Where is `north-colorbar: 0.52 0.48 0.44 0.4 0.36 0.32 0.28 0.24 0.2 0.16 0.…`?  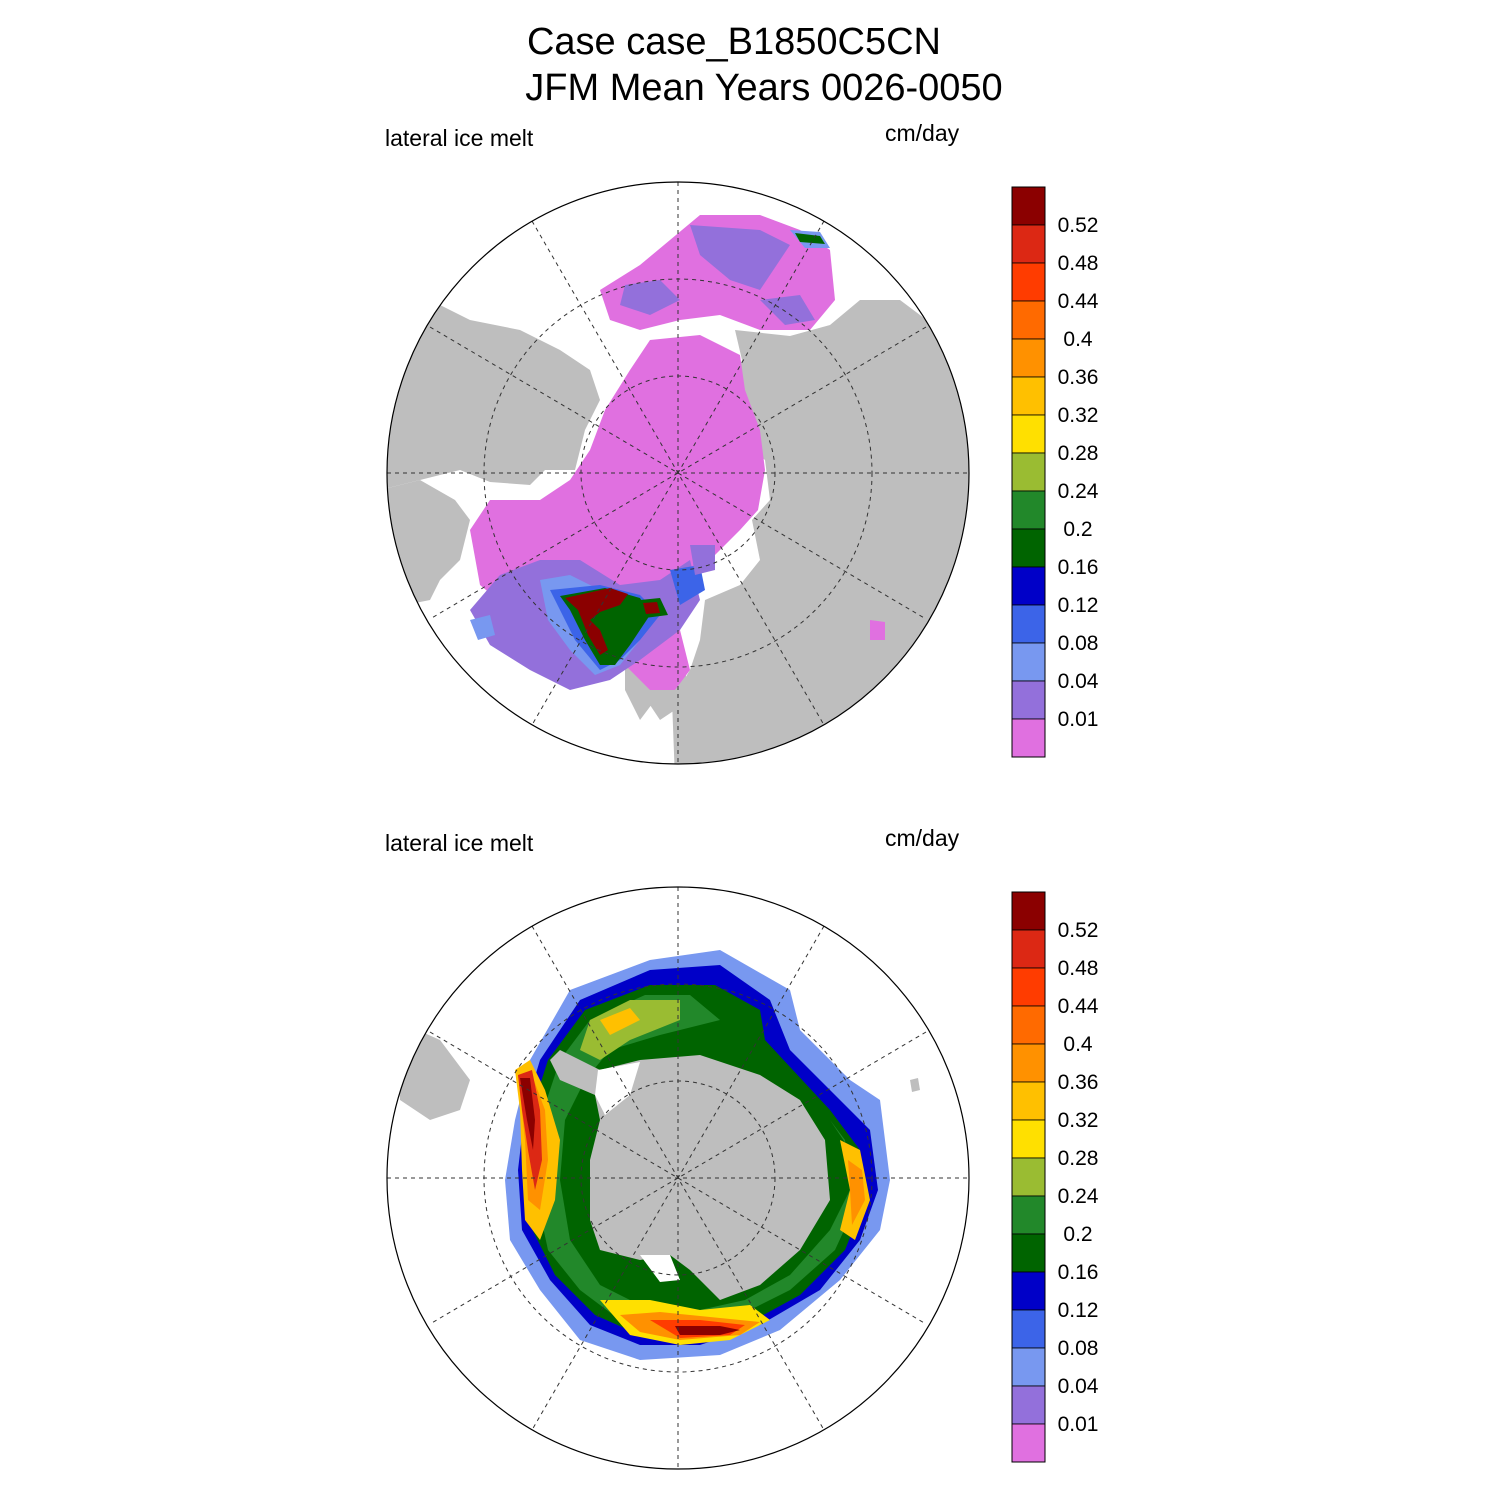
north-colorbar: 0.52 0.48 0.44 0.4 0.36 0.32 0.28 0.24 0.2 0.16 0.… is located at coordinates (1055, 472).